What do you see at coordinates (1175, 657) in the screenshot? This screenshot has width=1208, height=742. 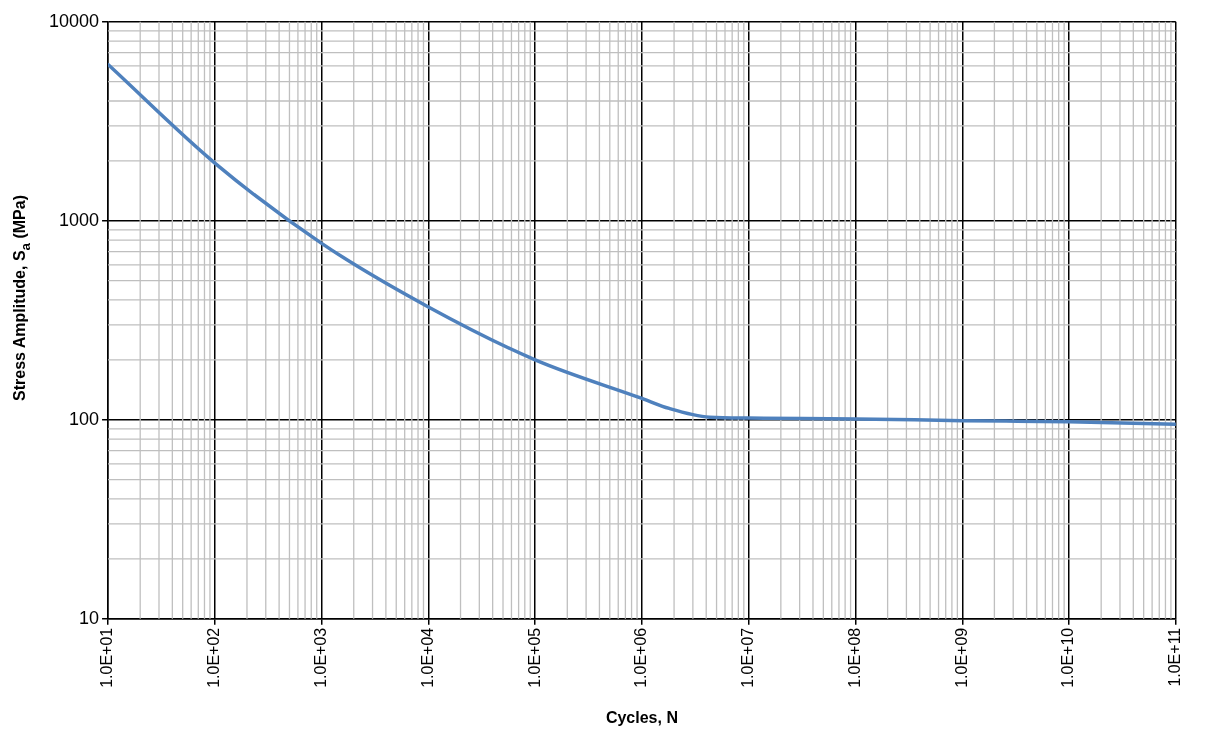 I see `x-tick-label: 1.0E+11` at bounding box center [1175, 657].